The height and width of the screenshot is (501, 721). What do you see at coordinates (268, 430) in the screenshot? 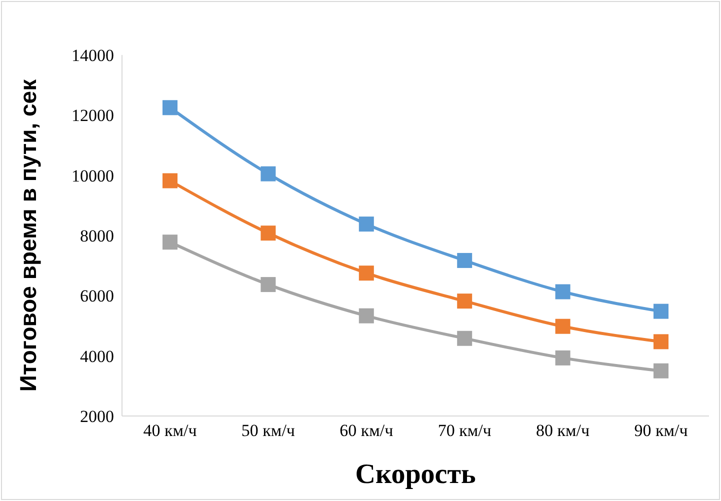
I see `x-tick-label: 50 км/ч` at bounding box center [268, 430].